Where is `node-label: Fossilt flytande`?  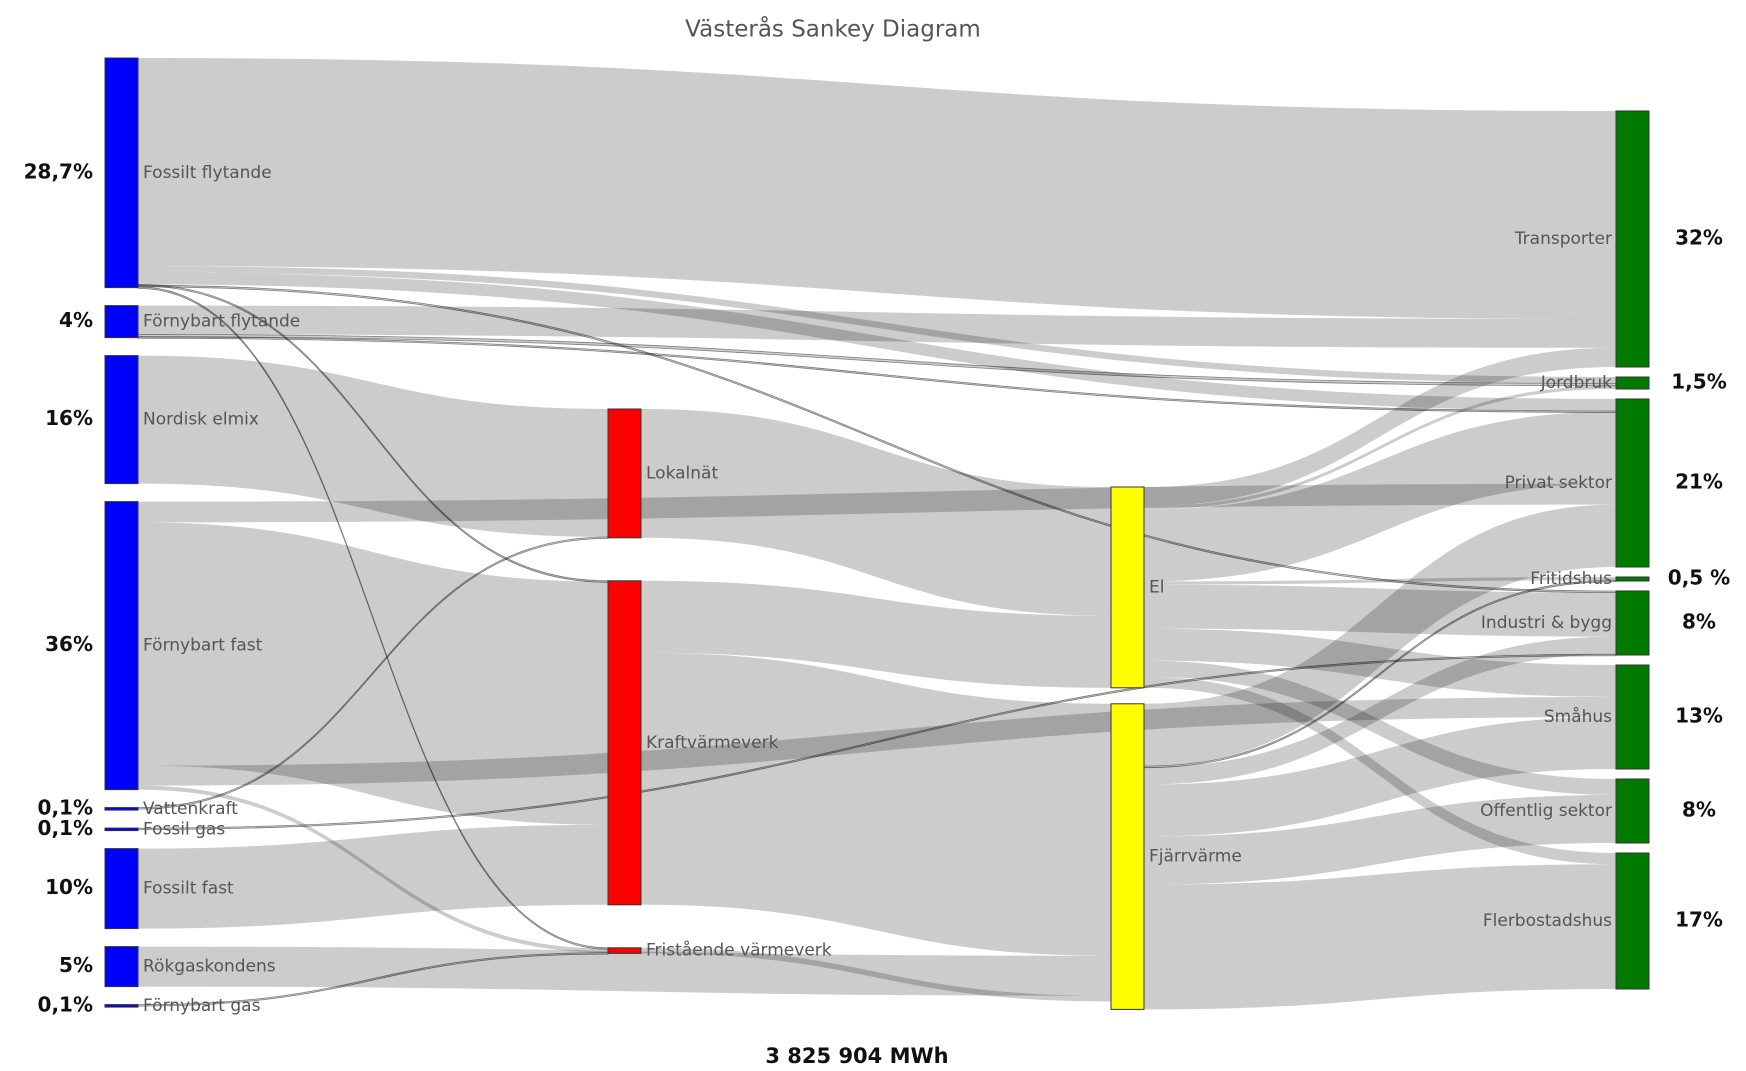
node-label: Fossilt flytande is located at coordinates (207, 173).